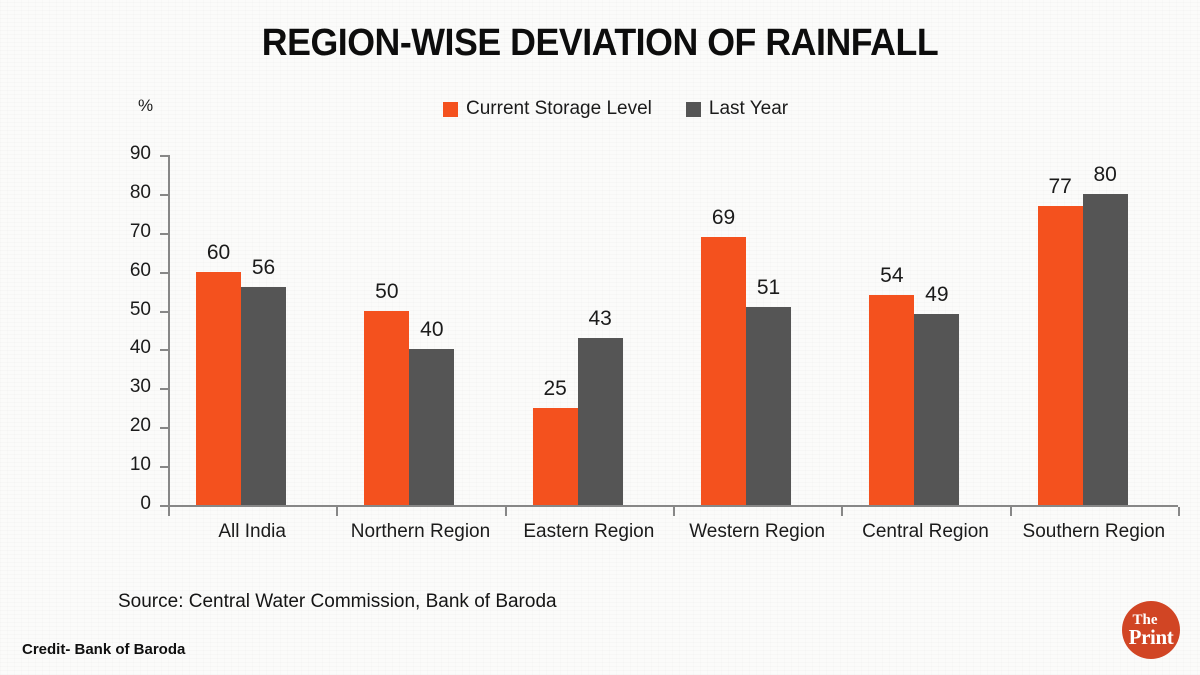 Image resolution: width=1200 pixels, height=675 pixels. I want to click on bar: 43, so click(600, 406).